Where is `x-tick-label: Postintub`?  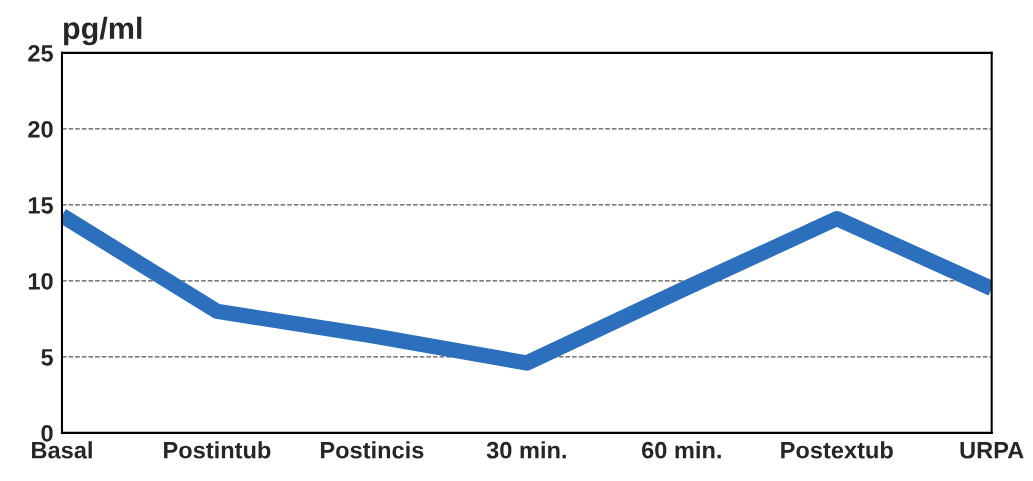
x-tick-label: Postintub is located at coordinates (217, 450).